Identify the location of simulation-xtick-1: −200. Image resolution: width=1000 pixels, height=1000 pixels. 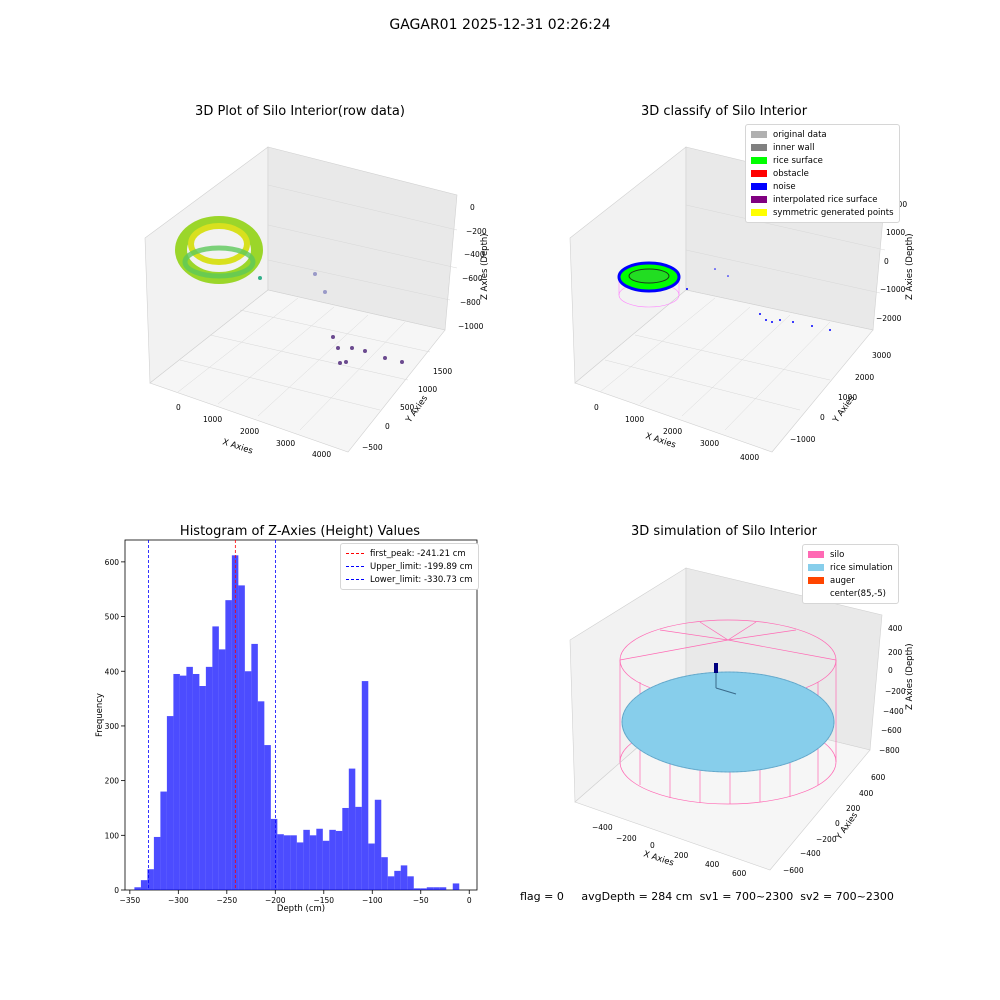
(626, 838).